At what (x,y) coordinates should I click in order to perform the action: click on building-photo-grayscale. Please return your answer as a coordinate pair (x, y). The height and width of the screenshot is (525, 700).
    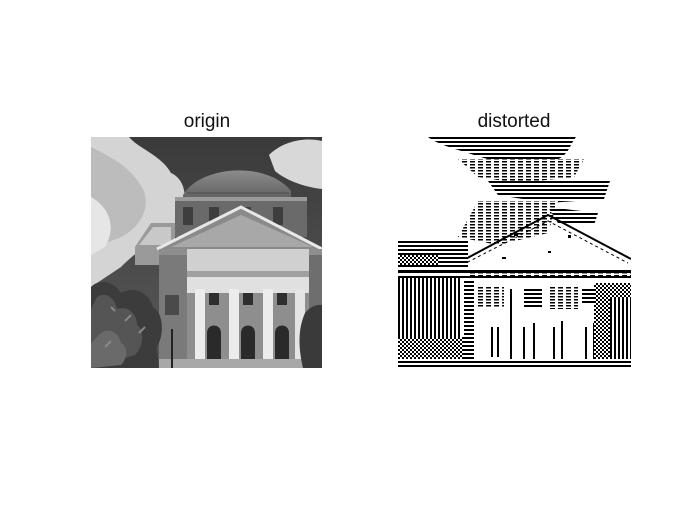
    Looking at the image, I should click on (206, 252).